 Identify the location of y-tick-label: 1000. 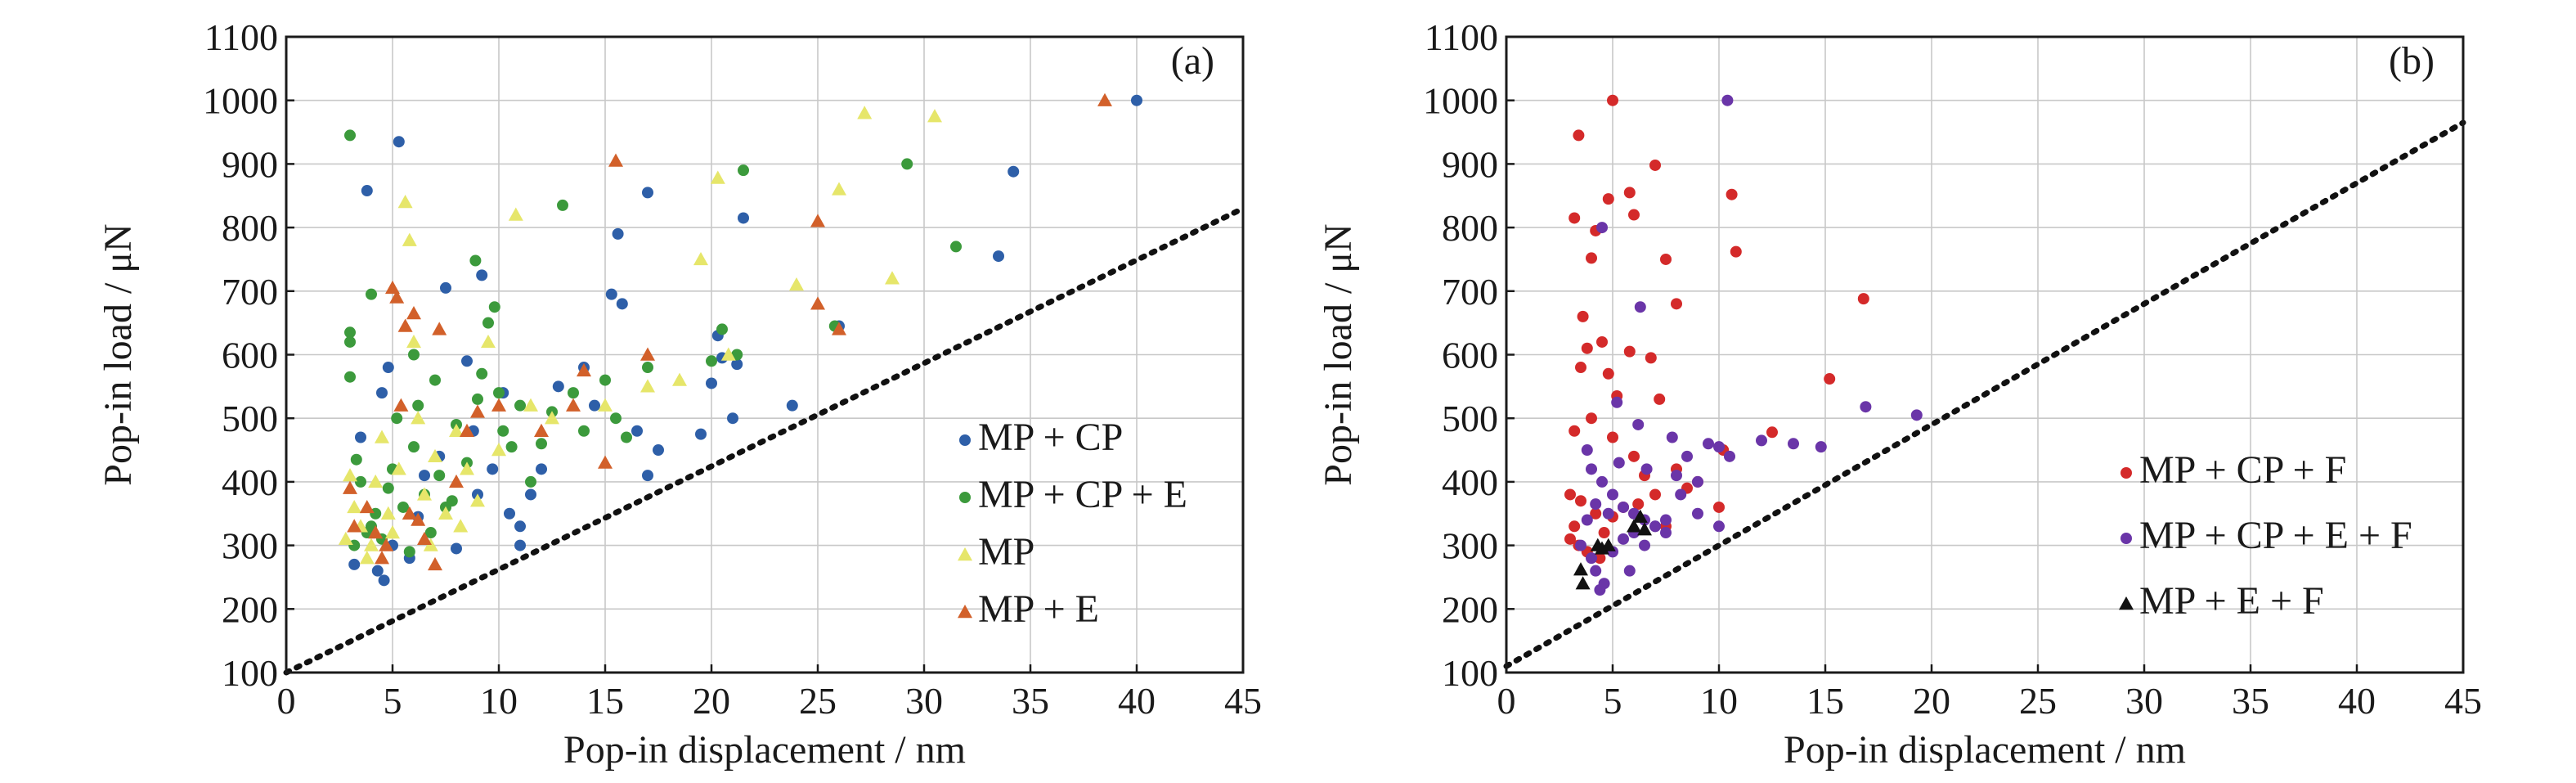
(241, 101).